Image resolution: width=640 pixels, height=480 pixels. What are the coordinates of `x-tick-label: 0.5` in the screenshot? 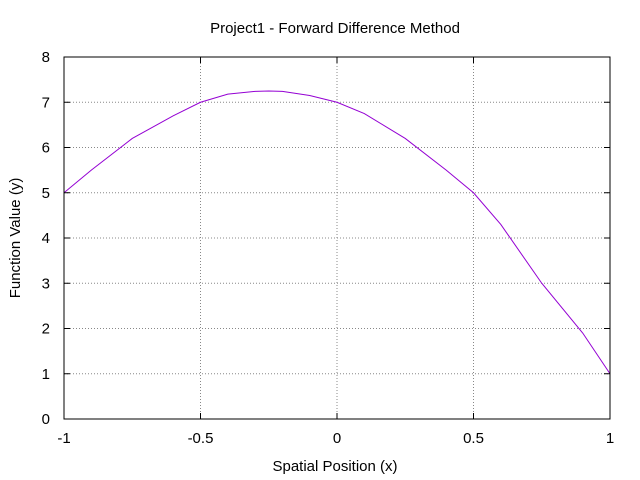 It's located at (473, 438).